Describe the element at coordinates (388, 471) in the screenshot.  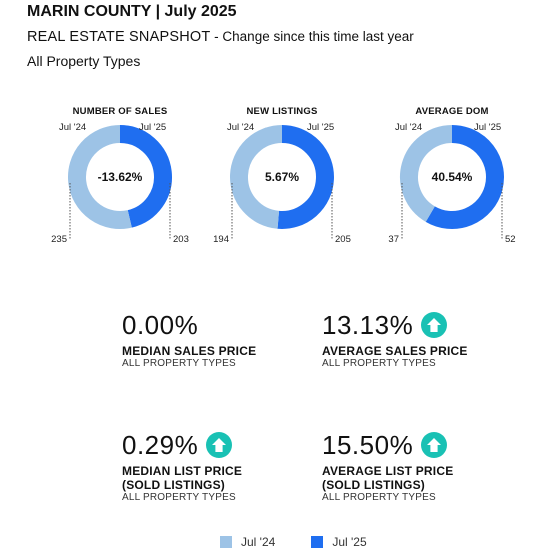
I see `kpi-label: AVERAGE LIST PRICE` at that location.